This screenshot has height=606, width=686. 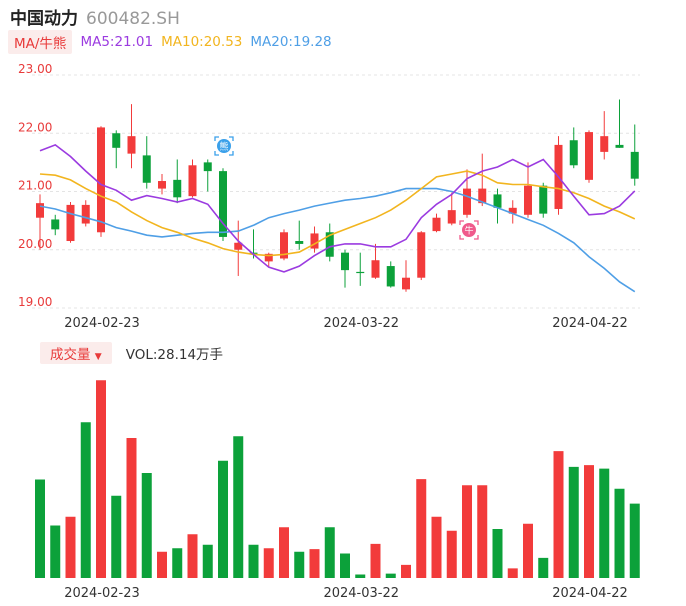 What do you see at coordinates (98, 357) in the screenshot?
I see `caret-down-icon: ▼` at bounding box center [98, 357].